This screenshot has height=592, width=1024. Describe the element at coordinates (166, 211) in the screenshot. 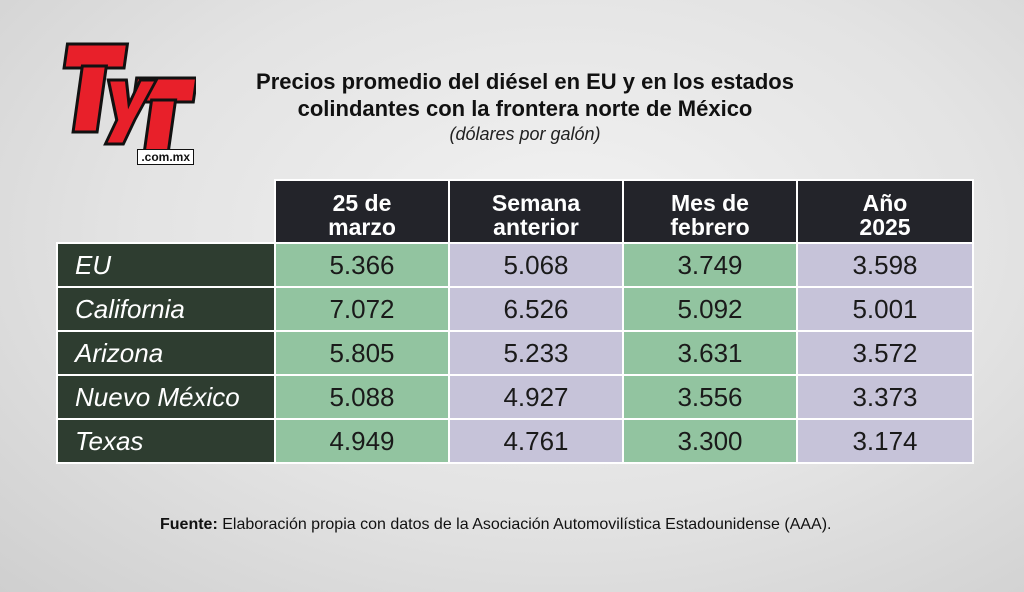

I see `header-corner` at that location.